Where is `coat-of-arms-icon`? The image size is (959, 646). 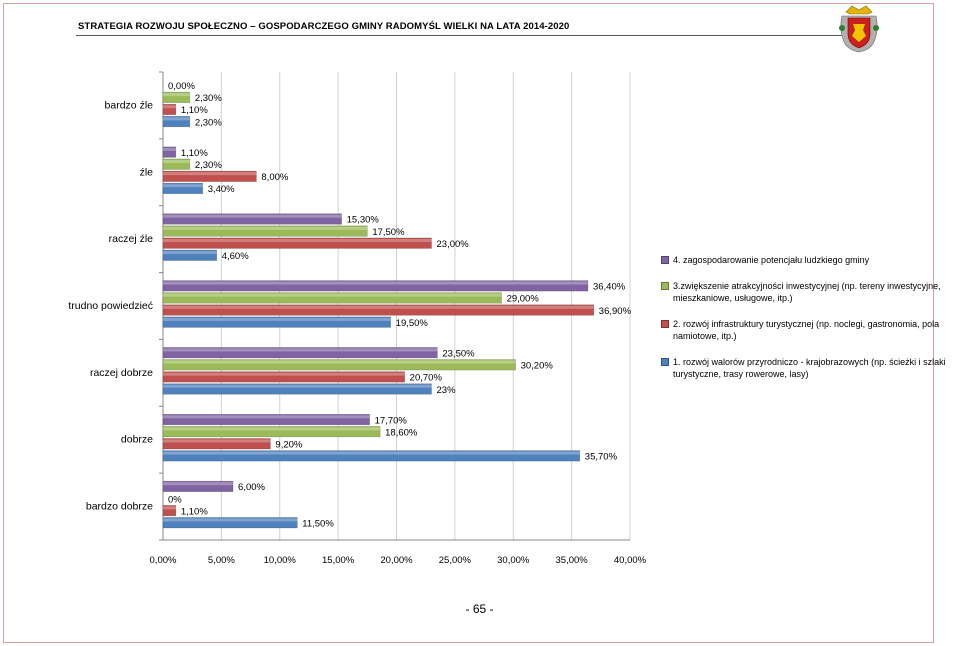
coat-of-arms-icon is located at coordinates (859, 29).